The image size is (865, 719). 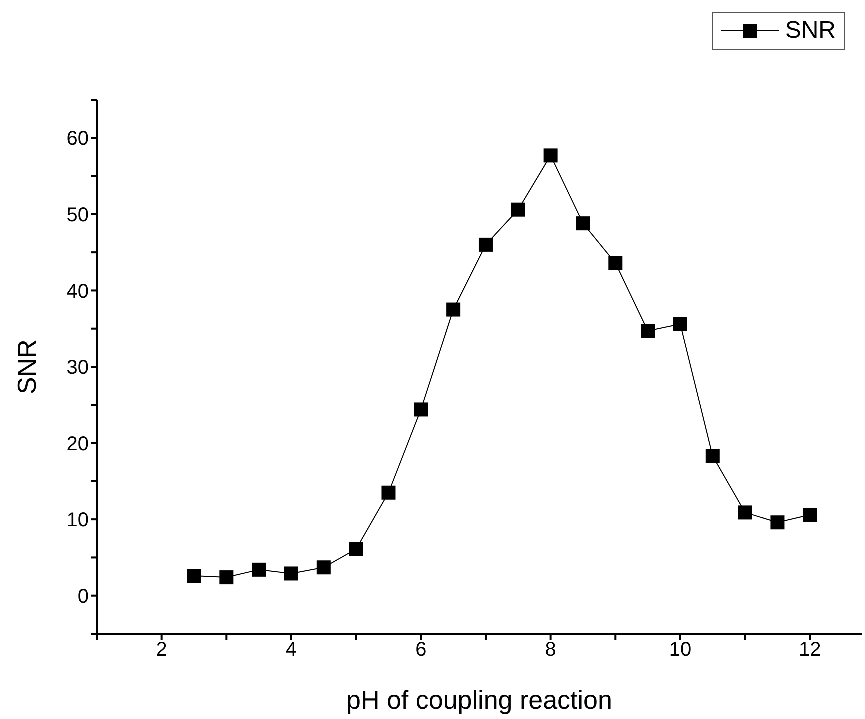 What do you see at coordinates (810, 650) in the screenshot?
I see `x-tick-label: 12` at bounding box center [810, 650].